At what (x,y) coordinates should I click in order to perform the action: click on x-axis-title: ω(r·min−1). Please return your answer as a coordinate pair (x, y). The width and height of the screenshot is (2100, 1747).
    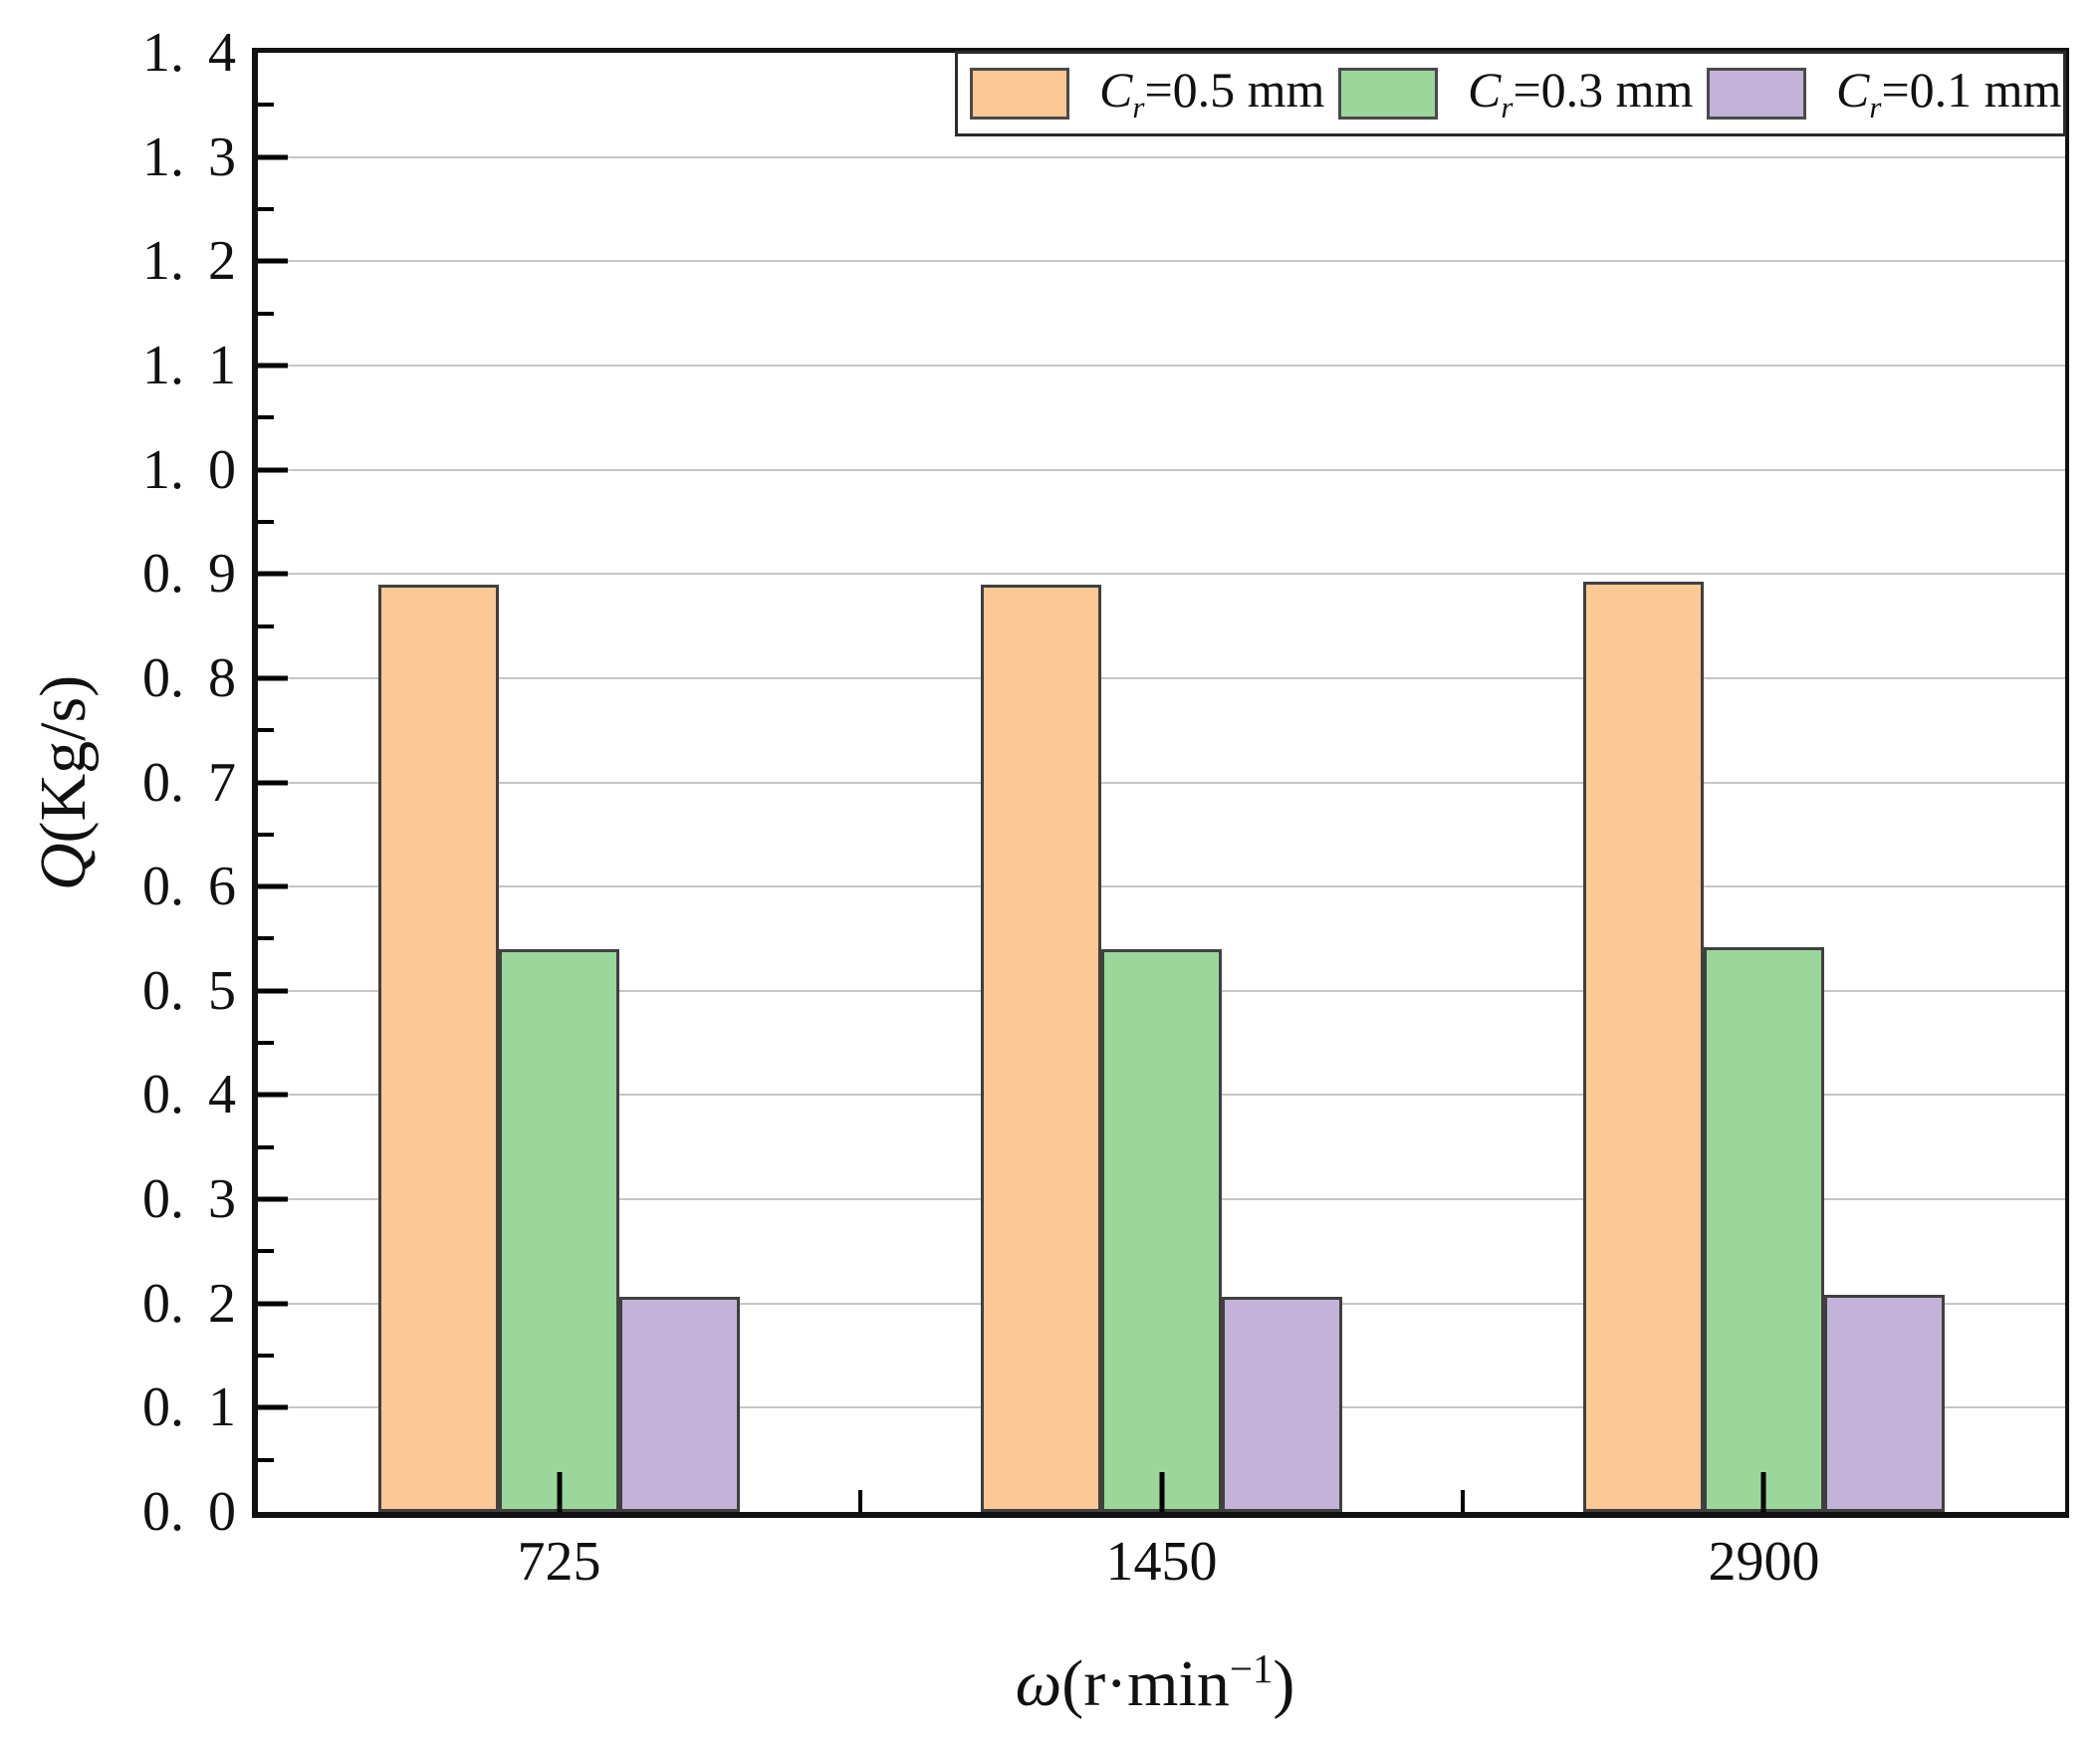
    Looking at the image, I should click on (1155, 1683).